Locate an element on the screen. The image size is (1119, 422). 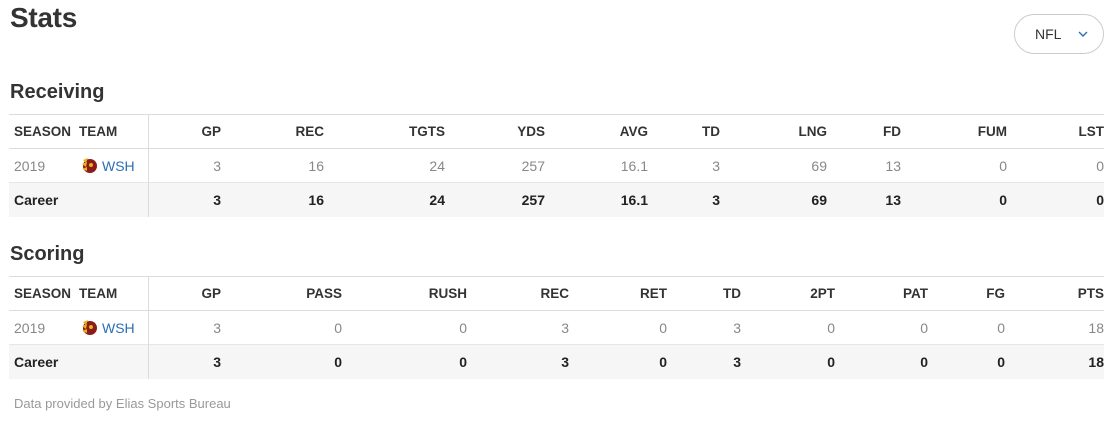
col-header: FG is located at coordinates (995, 293).